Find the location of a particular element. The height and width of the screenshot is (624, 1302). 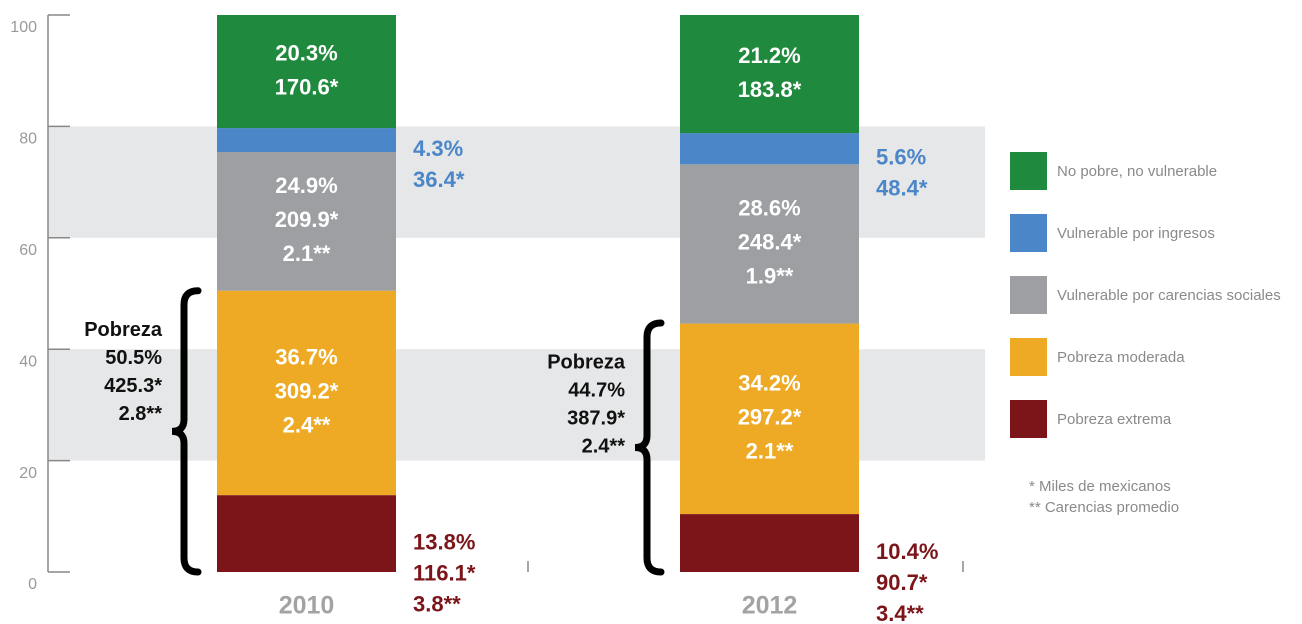

value-label: 5.6% is located at coordinates (901, 156).